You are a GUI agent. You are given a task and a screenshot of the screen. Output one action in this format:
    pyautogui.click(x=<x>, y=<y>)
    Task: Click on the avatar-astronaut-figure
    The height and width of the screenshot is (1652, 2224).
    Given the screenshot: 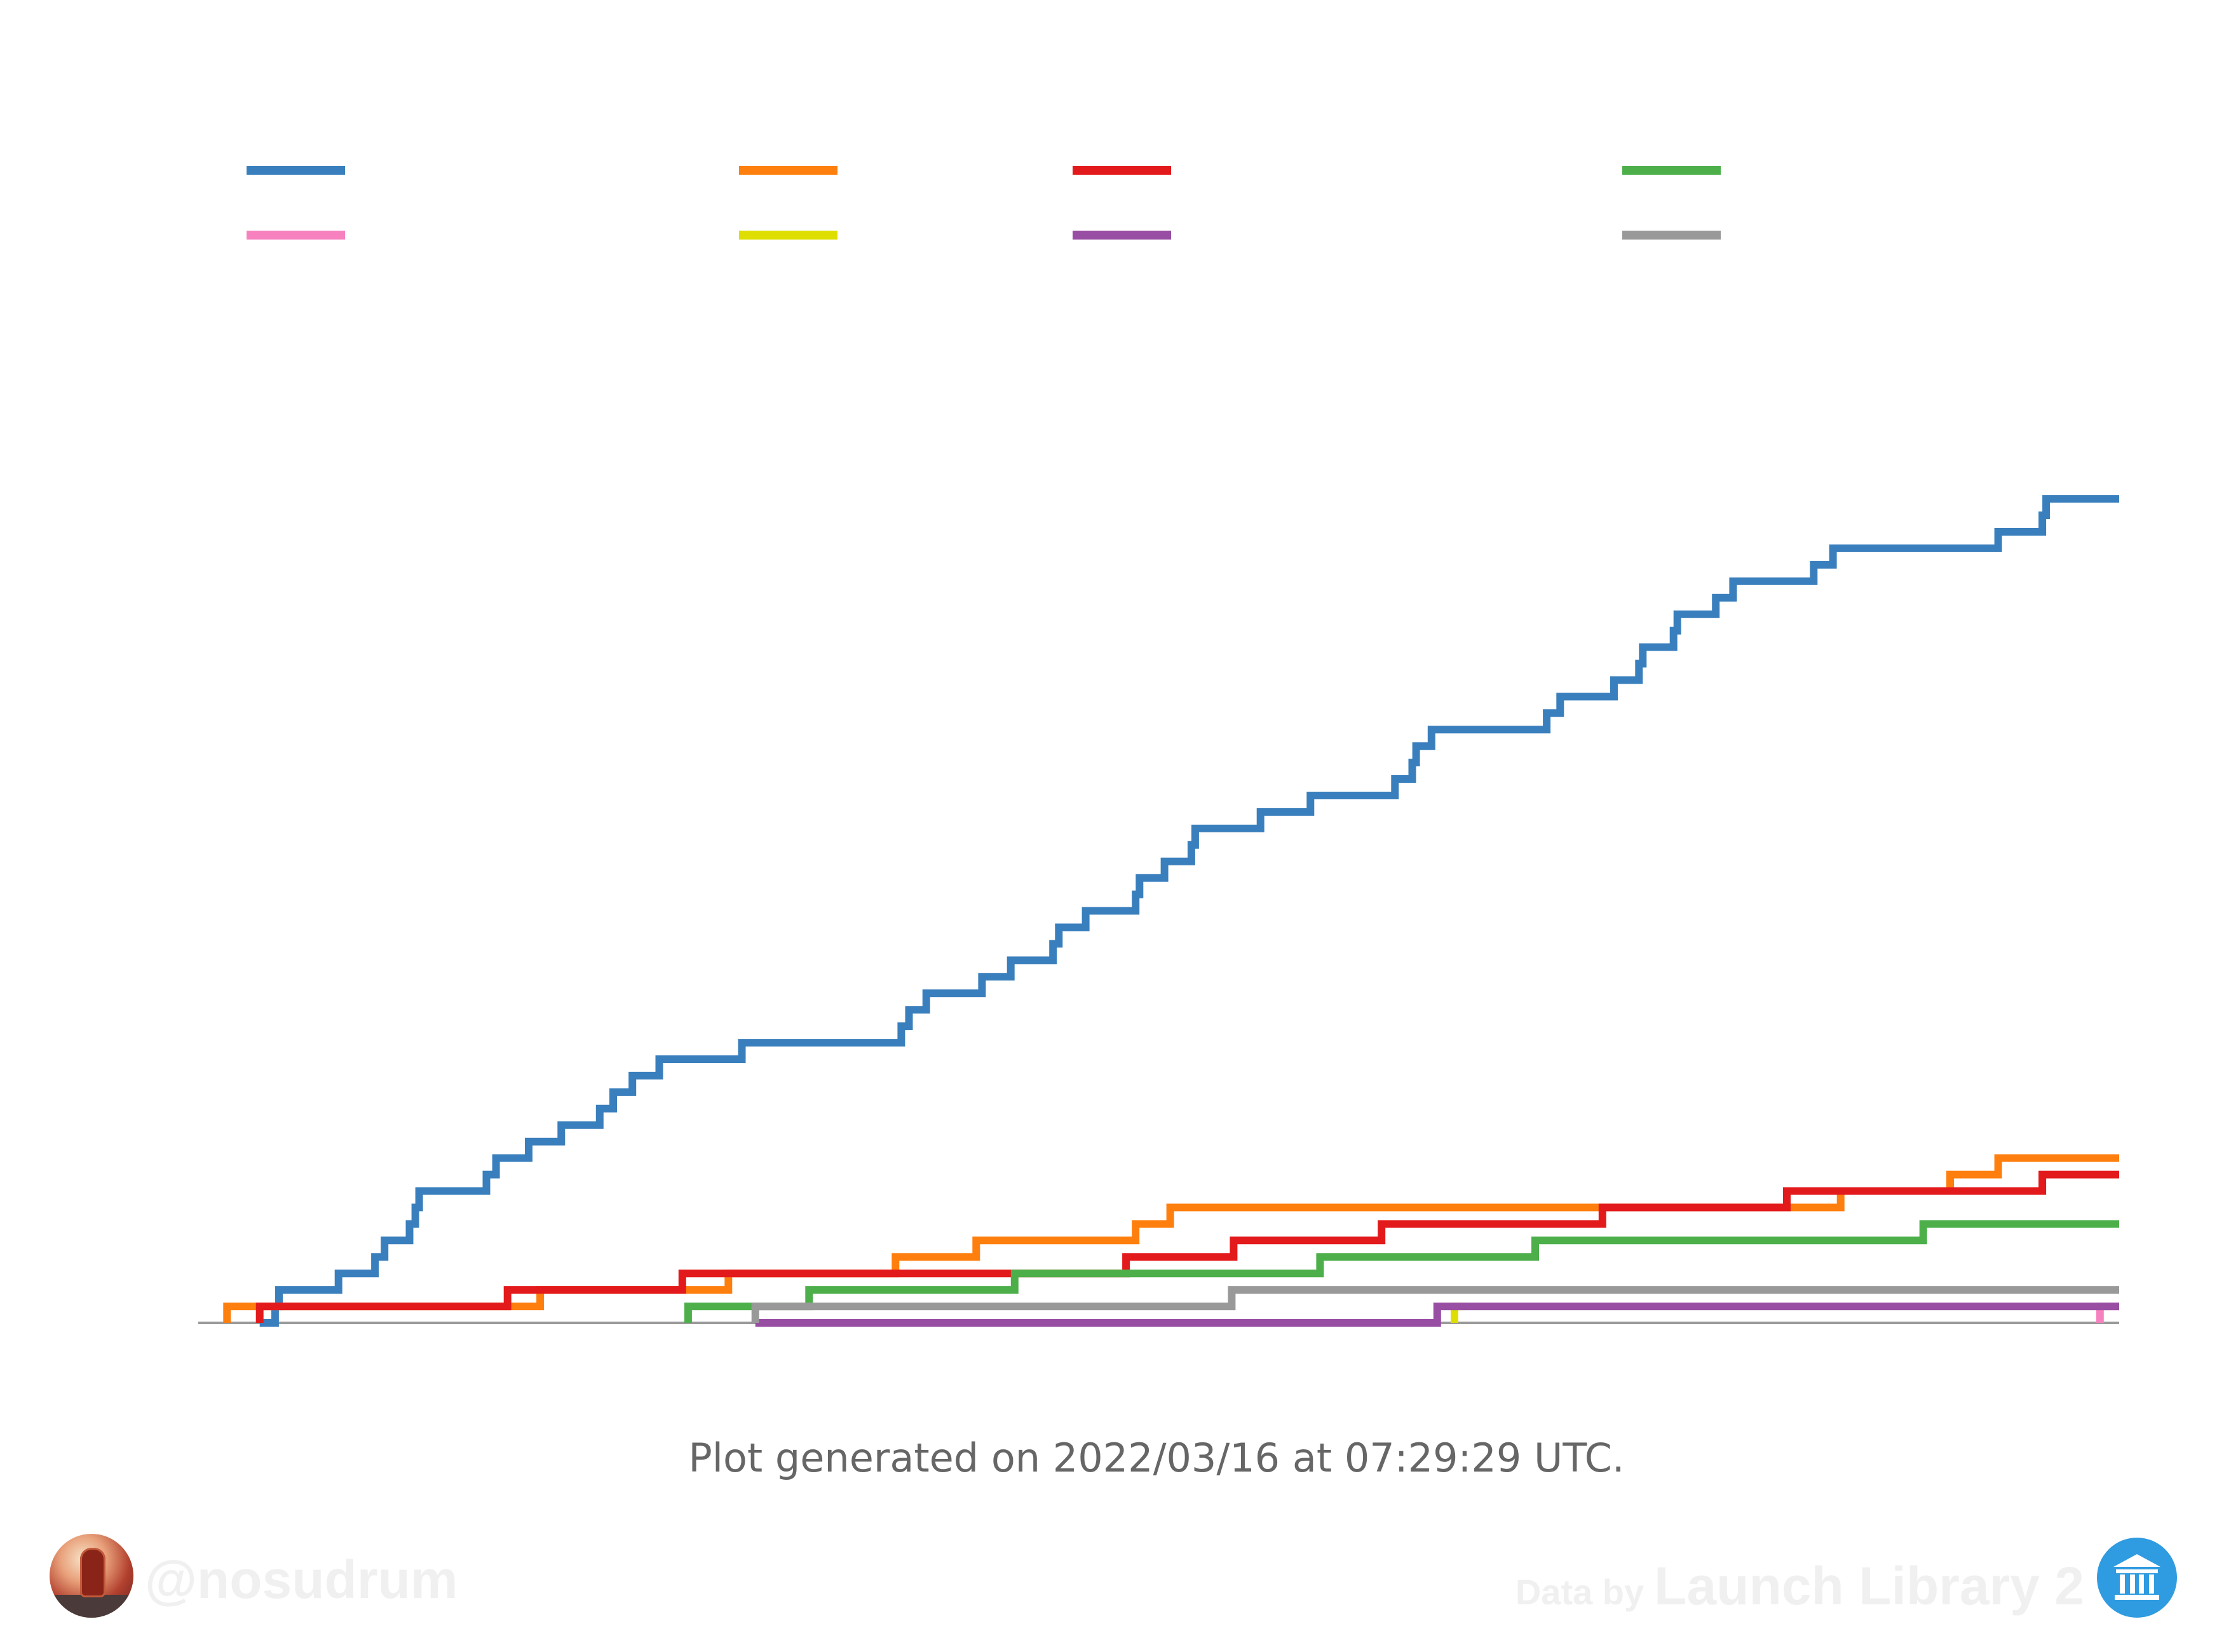 What is the action you would take?
    pyautogui.click(x=92, y=1572)
    